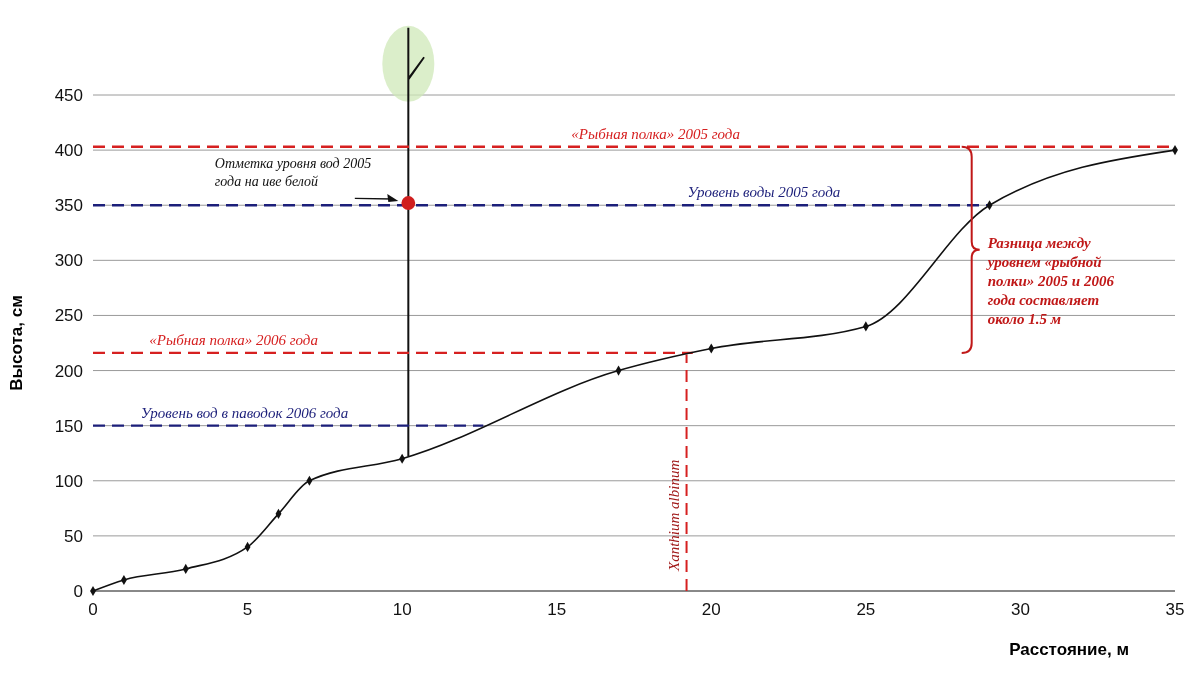 This screenshot has height=675, width=1189. Describe the element at coordinates (673, 515) in the screenshot. I see `ref-line-label: Xanthium albinum` at that location.